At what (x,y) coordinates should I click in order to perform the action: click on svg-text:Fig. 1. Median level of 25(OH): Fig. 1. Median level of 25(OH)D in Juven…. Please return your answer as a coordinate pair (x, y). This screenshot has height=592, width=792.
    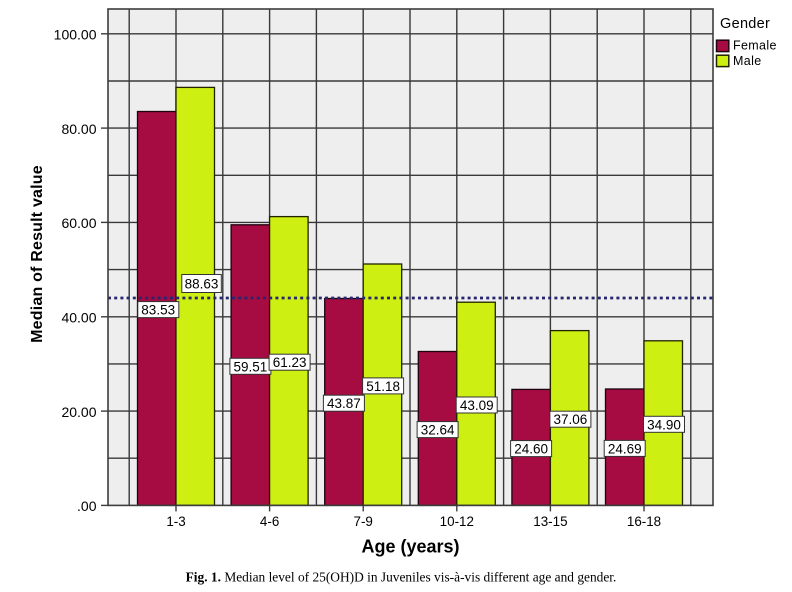
    Looking at the image, I should click on (401, 577).